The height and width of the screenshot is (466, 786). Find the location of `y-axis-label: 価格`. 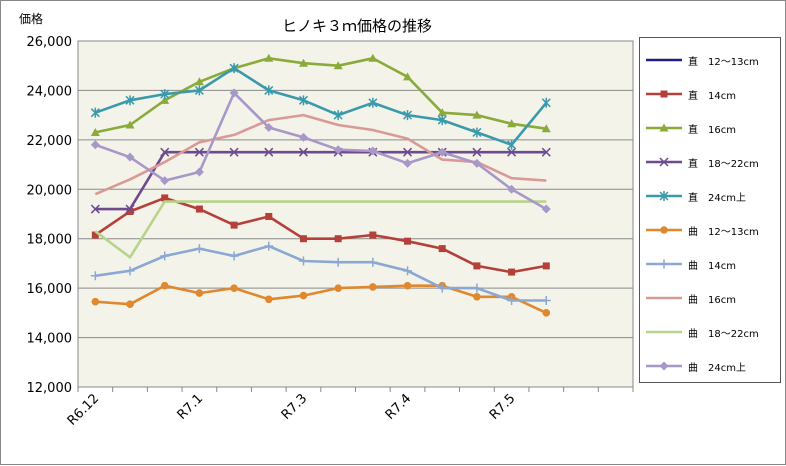

y-axis-label: 価格 is located at coordinates (31, 18).